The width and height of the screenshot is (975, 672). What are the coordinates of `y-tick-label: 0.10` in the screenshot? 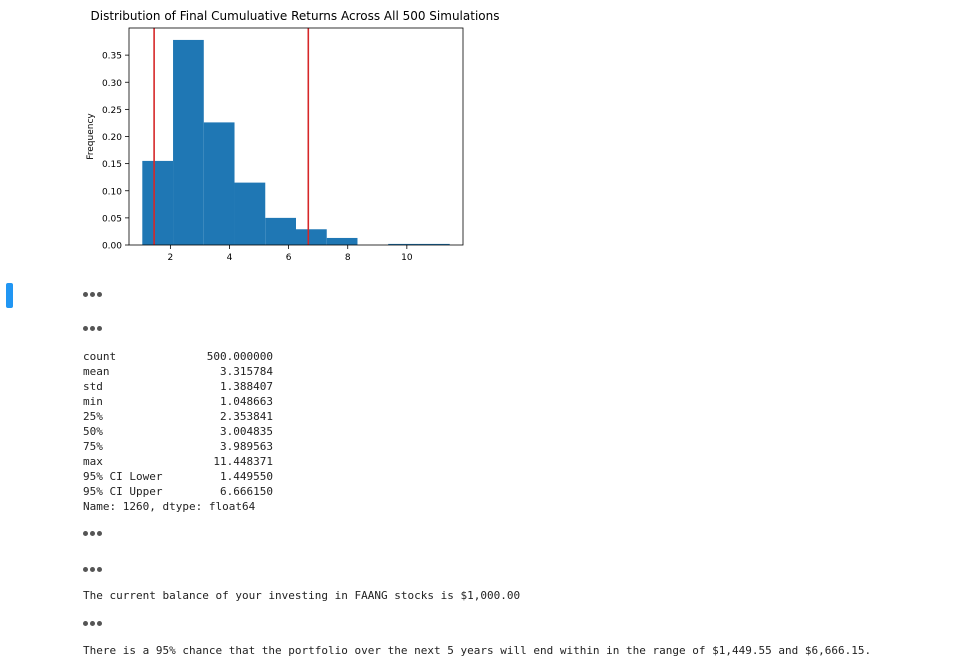 It's located at (112, 192).